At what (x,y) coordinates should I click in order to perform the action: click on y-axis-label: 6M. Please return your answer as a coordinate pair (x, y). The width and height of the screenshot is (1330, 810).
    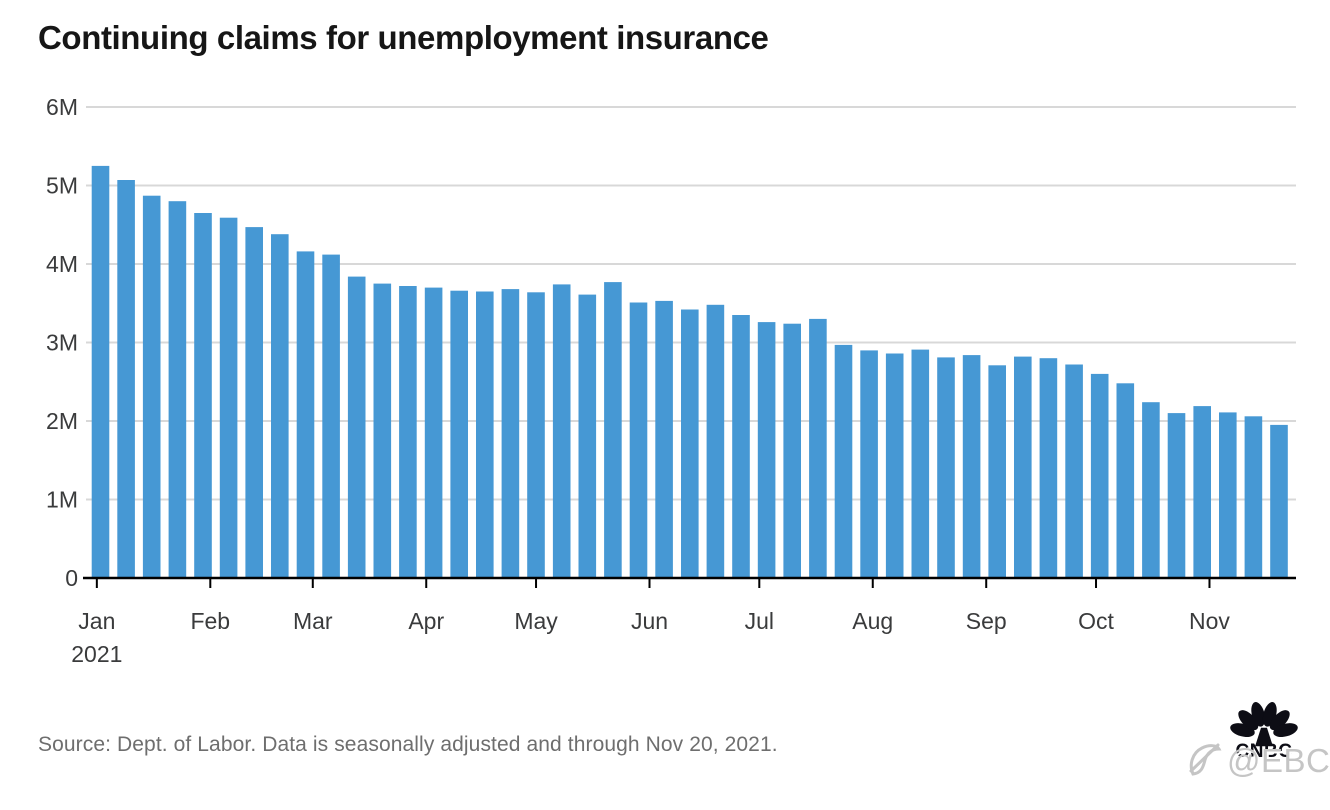
    Looking at the image, I should click on (62, 107).